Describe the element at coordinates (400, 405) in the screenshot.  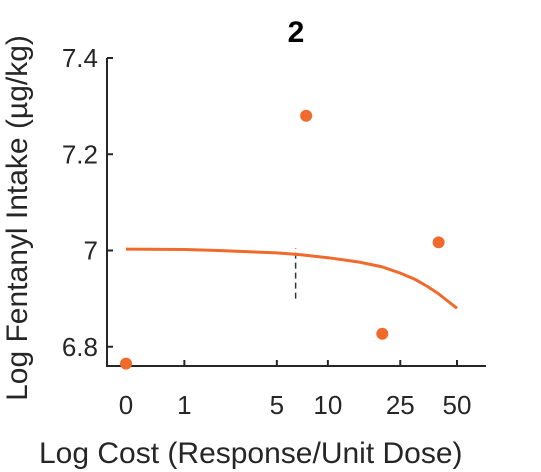
I see `x-tick-label: 25` at that location.